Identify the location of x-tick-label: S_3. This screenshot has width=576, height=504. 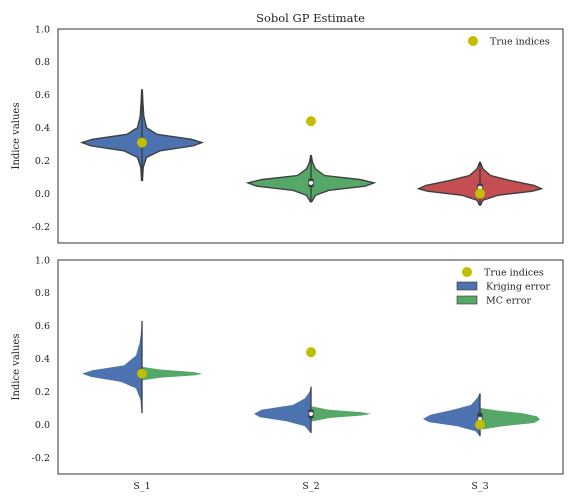
(479, 486).